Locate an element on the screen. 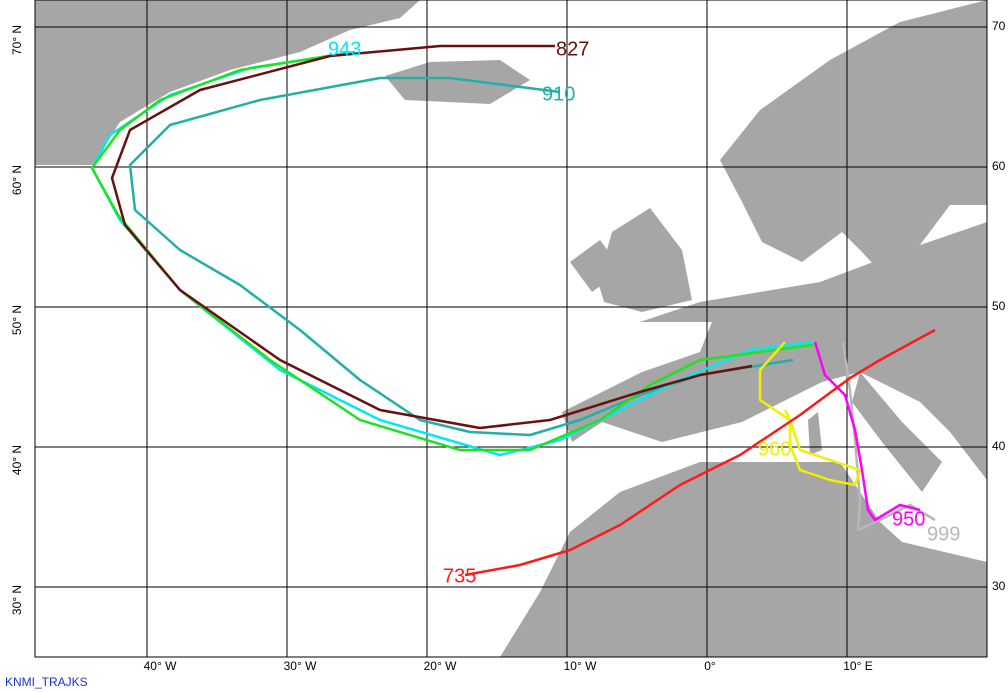 This screenshot has width=1008, height=692. lon-label: 10° E is located at coordinates (857, 666).